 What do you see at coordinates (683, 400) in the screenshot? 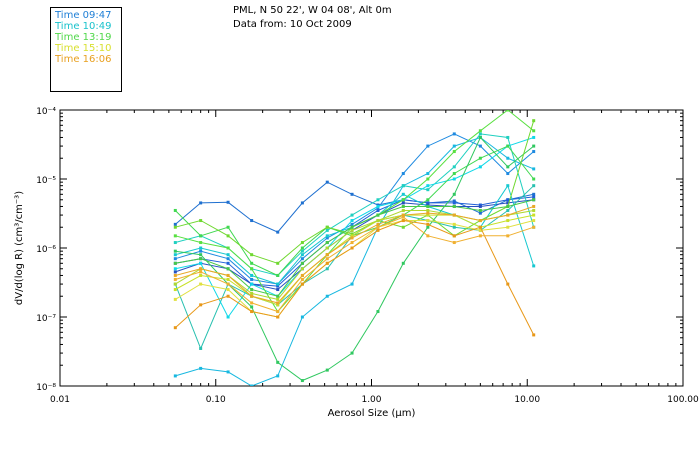
I see `x-tick-label: 100.00` at bounding box center [683, 400].